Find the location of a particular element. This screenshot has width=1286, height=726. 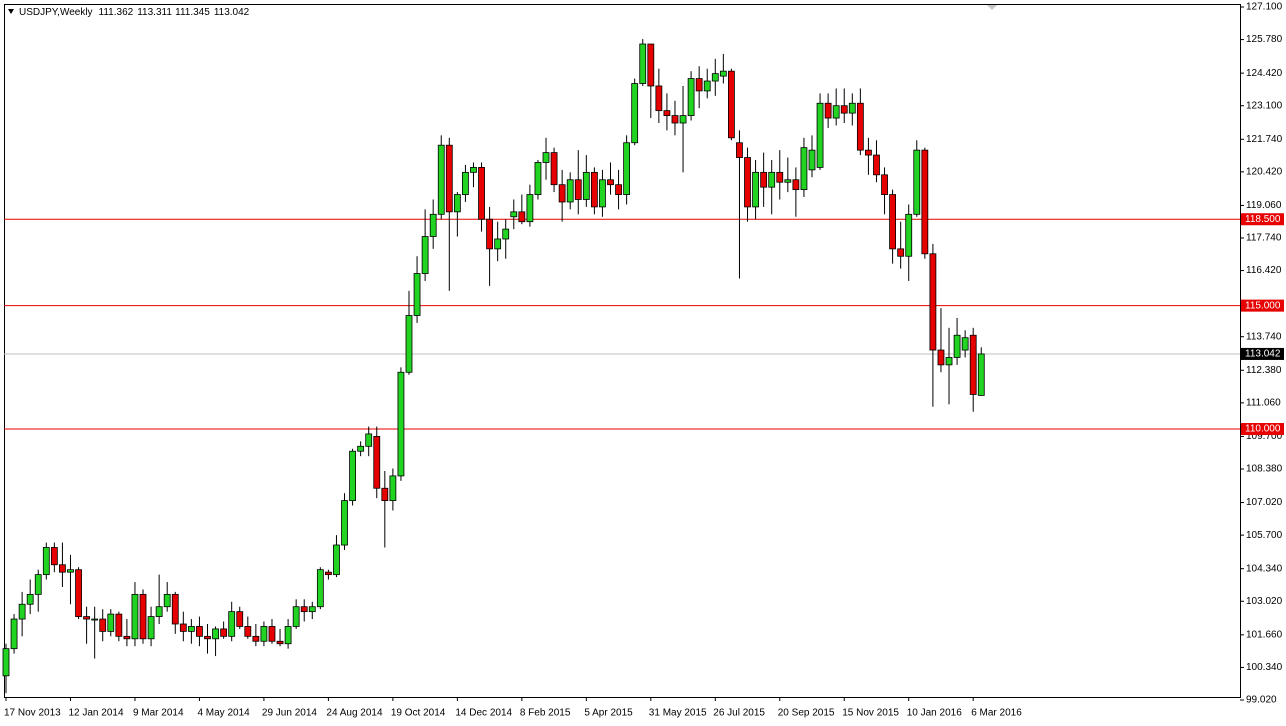

y-tick-label: 103.020 is located at coordinates (1264, 601).